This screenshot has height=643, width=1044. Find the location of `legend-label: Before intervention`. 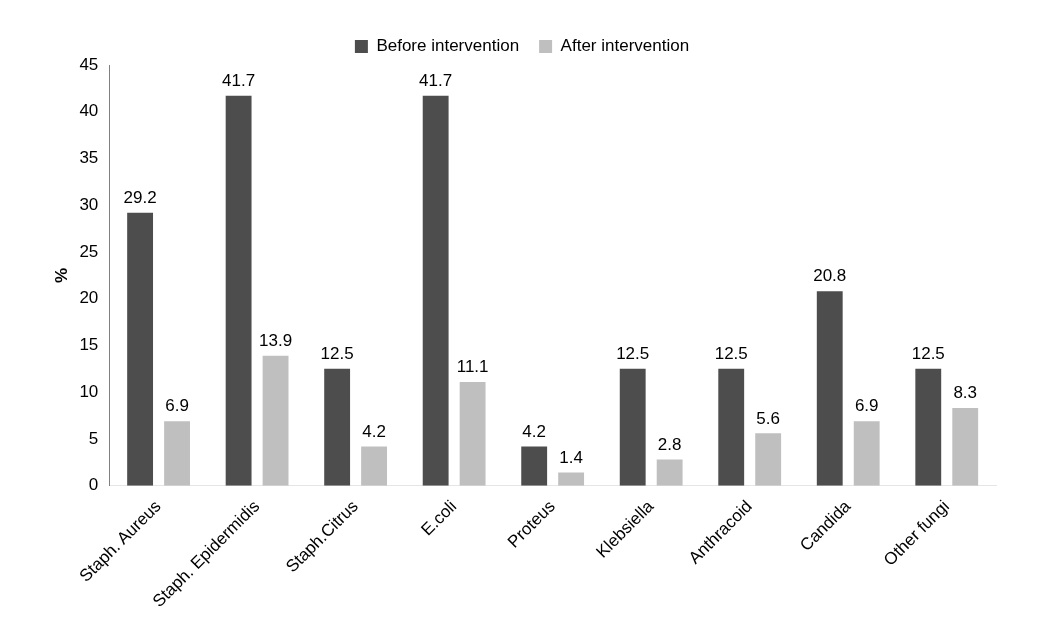

legend-label: Before intervention is located at coordinates (448, 46).